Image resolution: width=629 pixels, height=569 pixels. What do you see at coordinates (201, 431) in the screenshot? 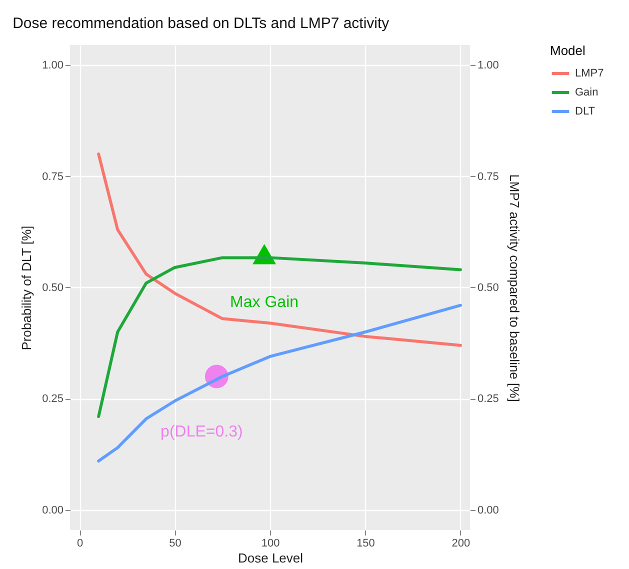
I see `annotation: p(DLE=0.3)` at bounding box center [201, 431].